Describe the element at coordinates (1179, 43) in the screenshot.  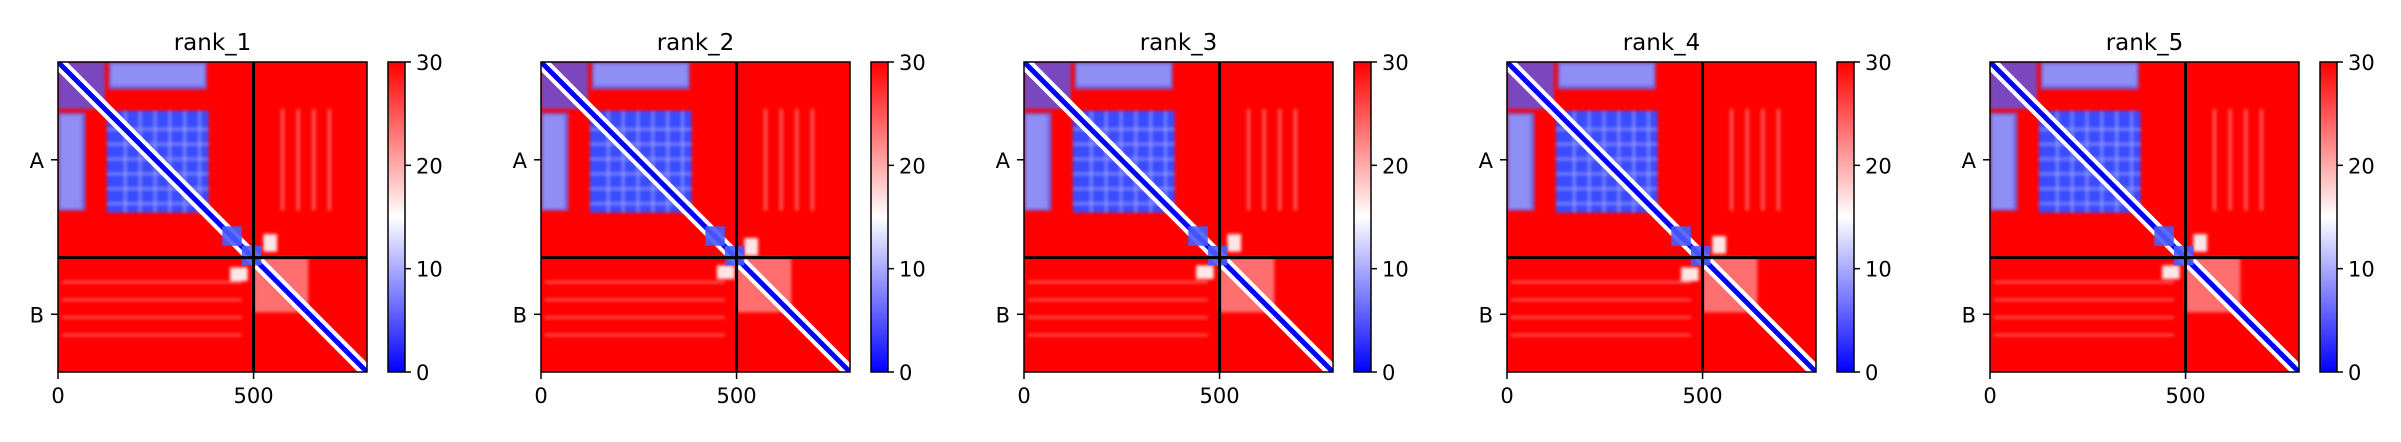
I see `panel-title: rank_3` at that location.